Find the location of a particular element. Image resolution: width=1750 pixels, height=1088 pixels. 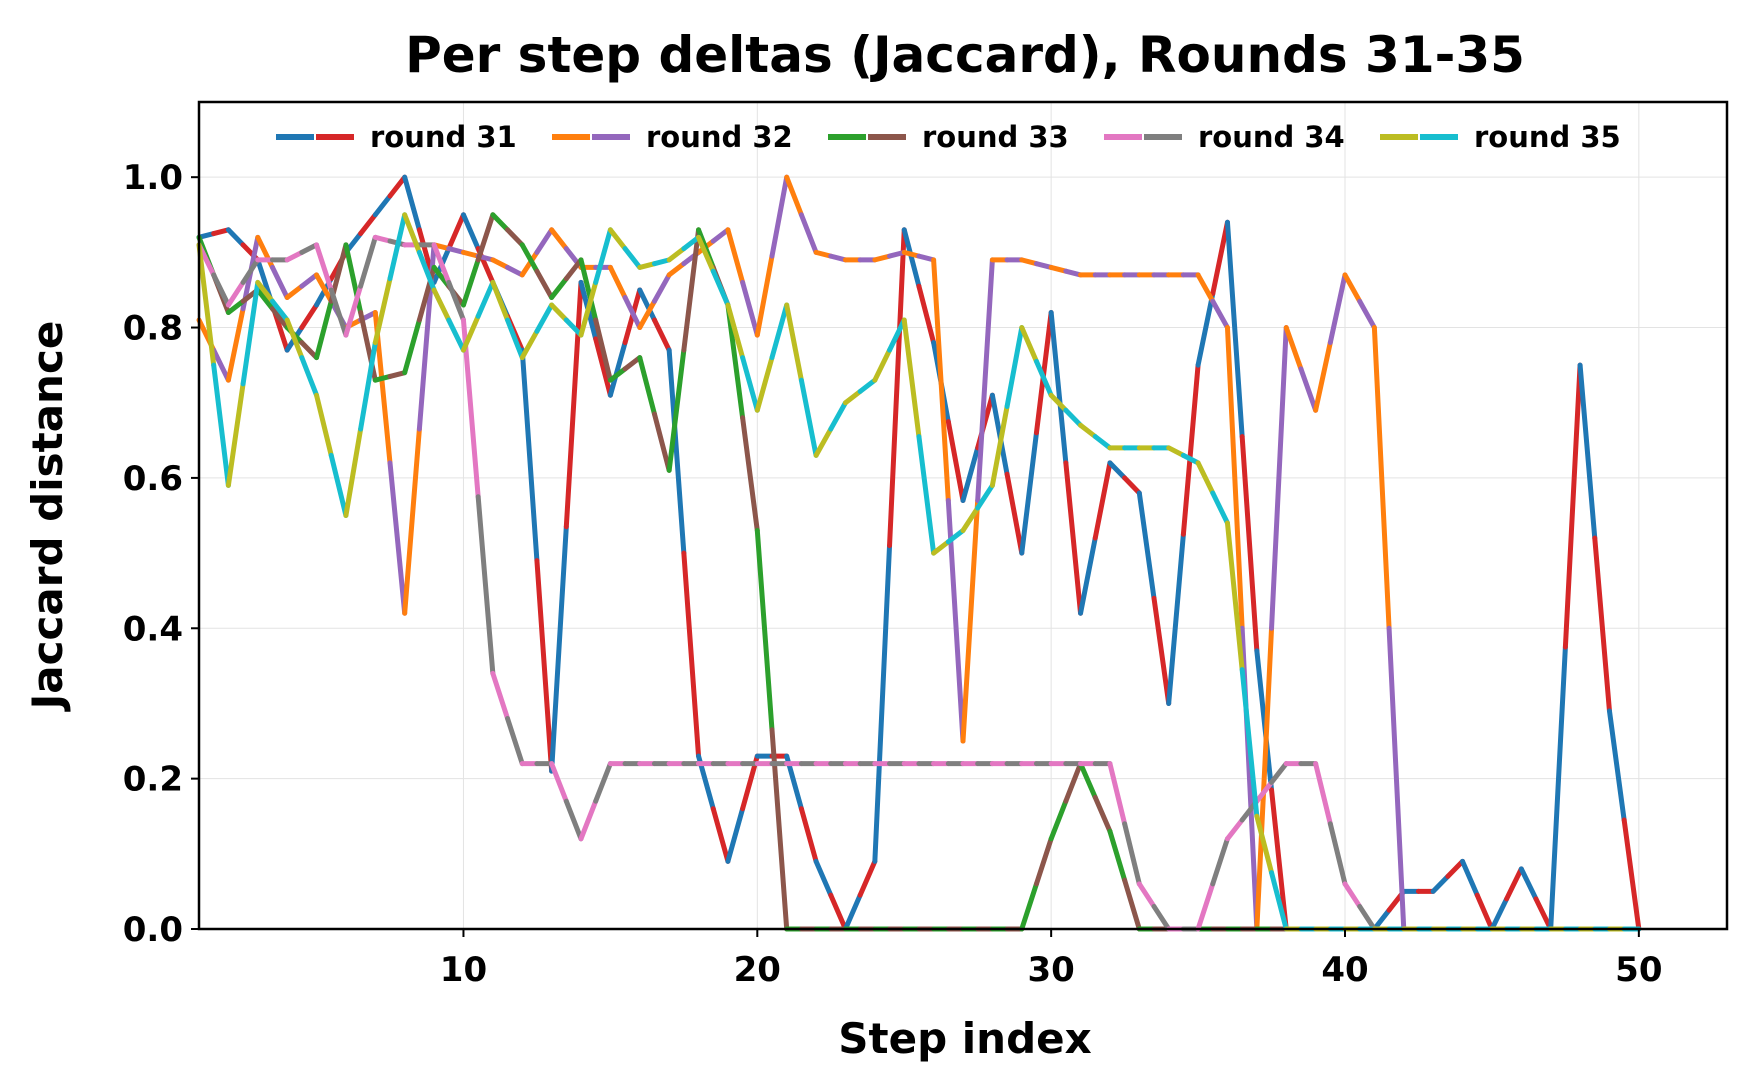

legend-label: round 33 is located at coordinates (995, 137).